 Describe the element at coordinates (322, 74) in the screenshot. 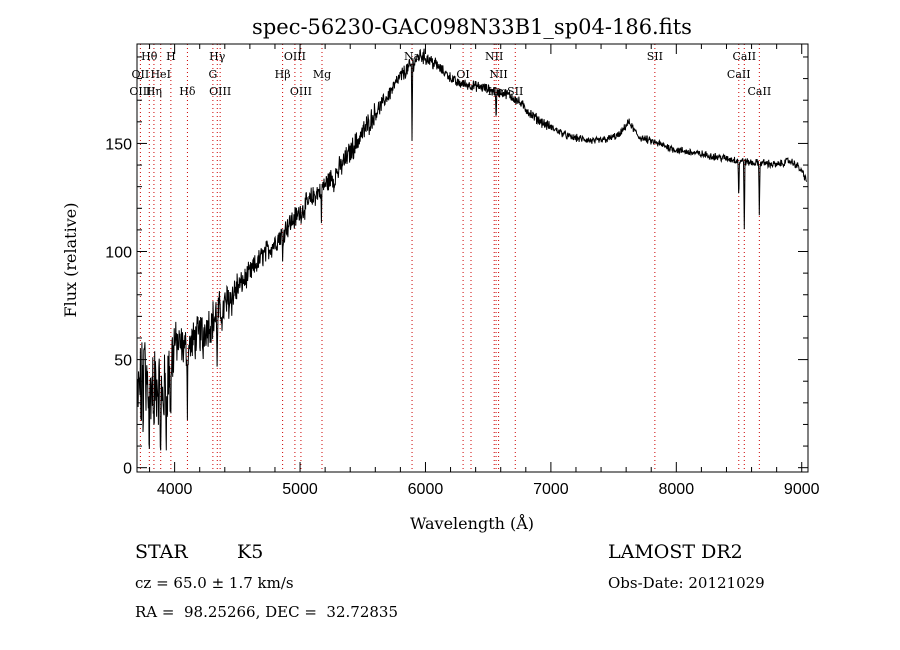

I see `line-id-label: Mg` at that location.